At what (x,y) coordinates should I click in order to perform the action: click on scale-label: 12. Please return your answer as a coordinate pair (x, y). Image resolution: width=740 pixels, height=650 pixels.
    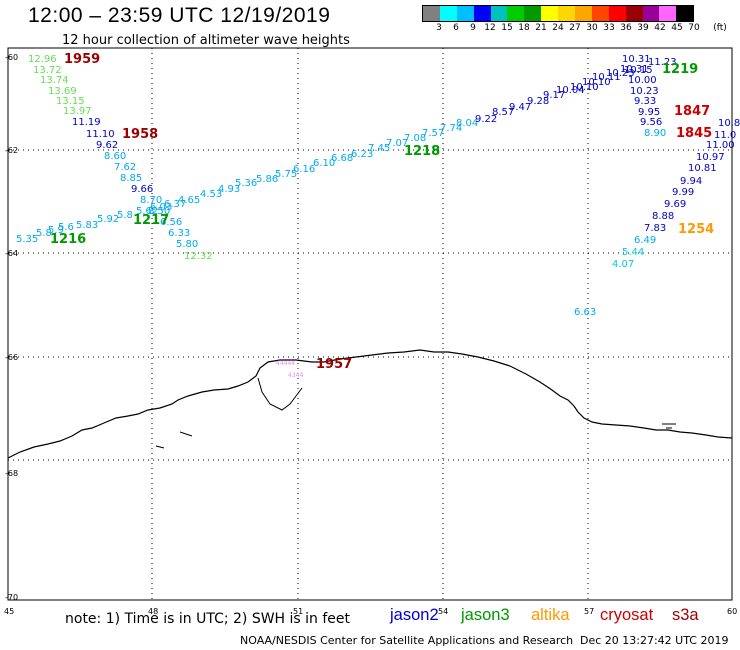
    Looking at the image, I should click on (490, 28).